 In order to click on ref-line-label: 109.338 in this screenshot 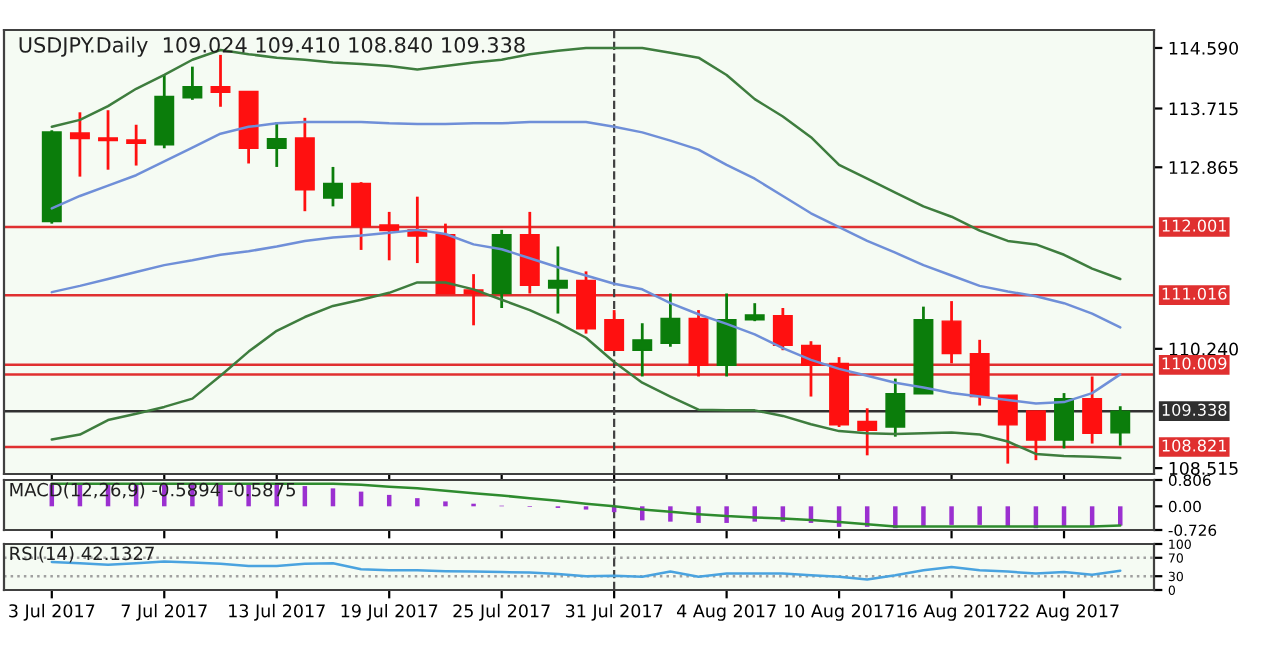, I will do `click(1194, 409)`.